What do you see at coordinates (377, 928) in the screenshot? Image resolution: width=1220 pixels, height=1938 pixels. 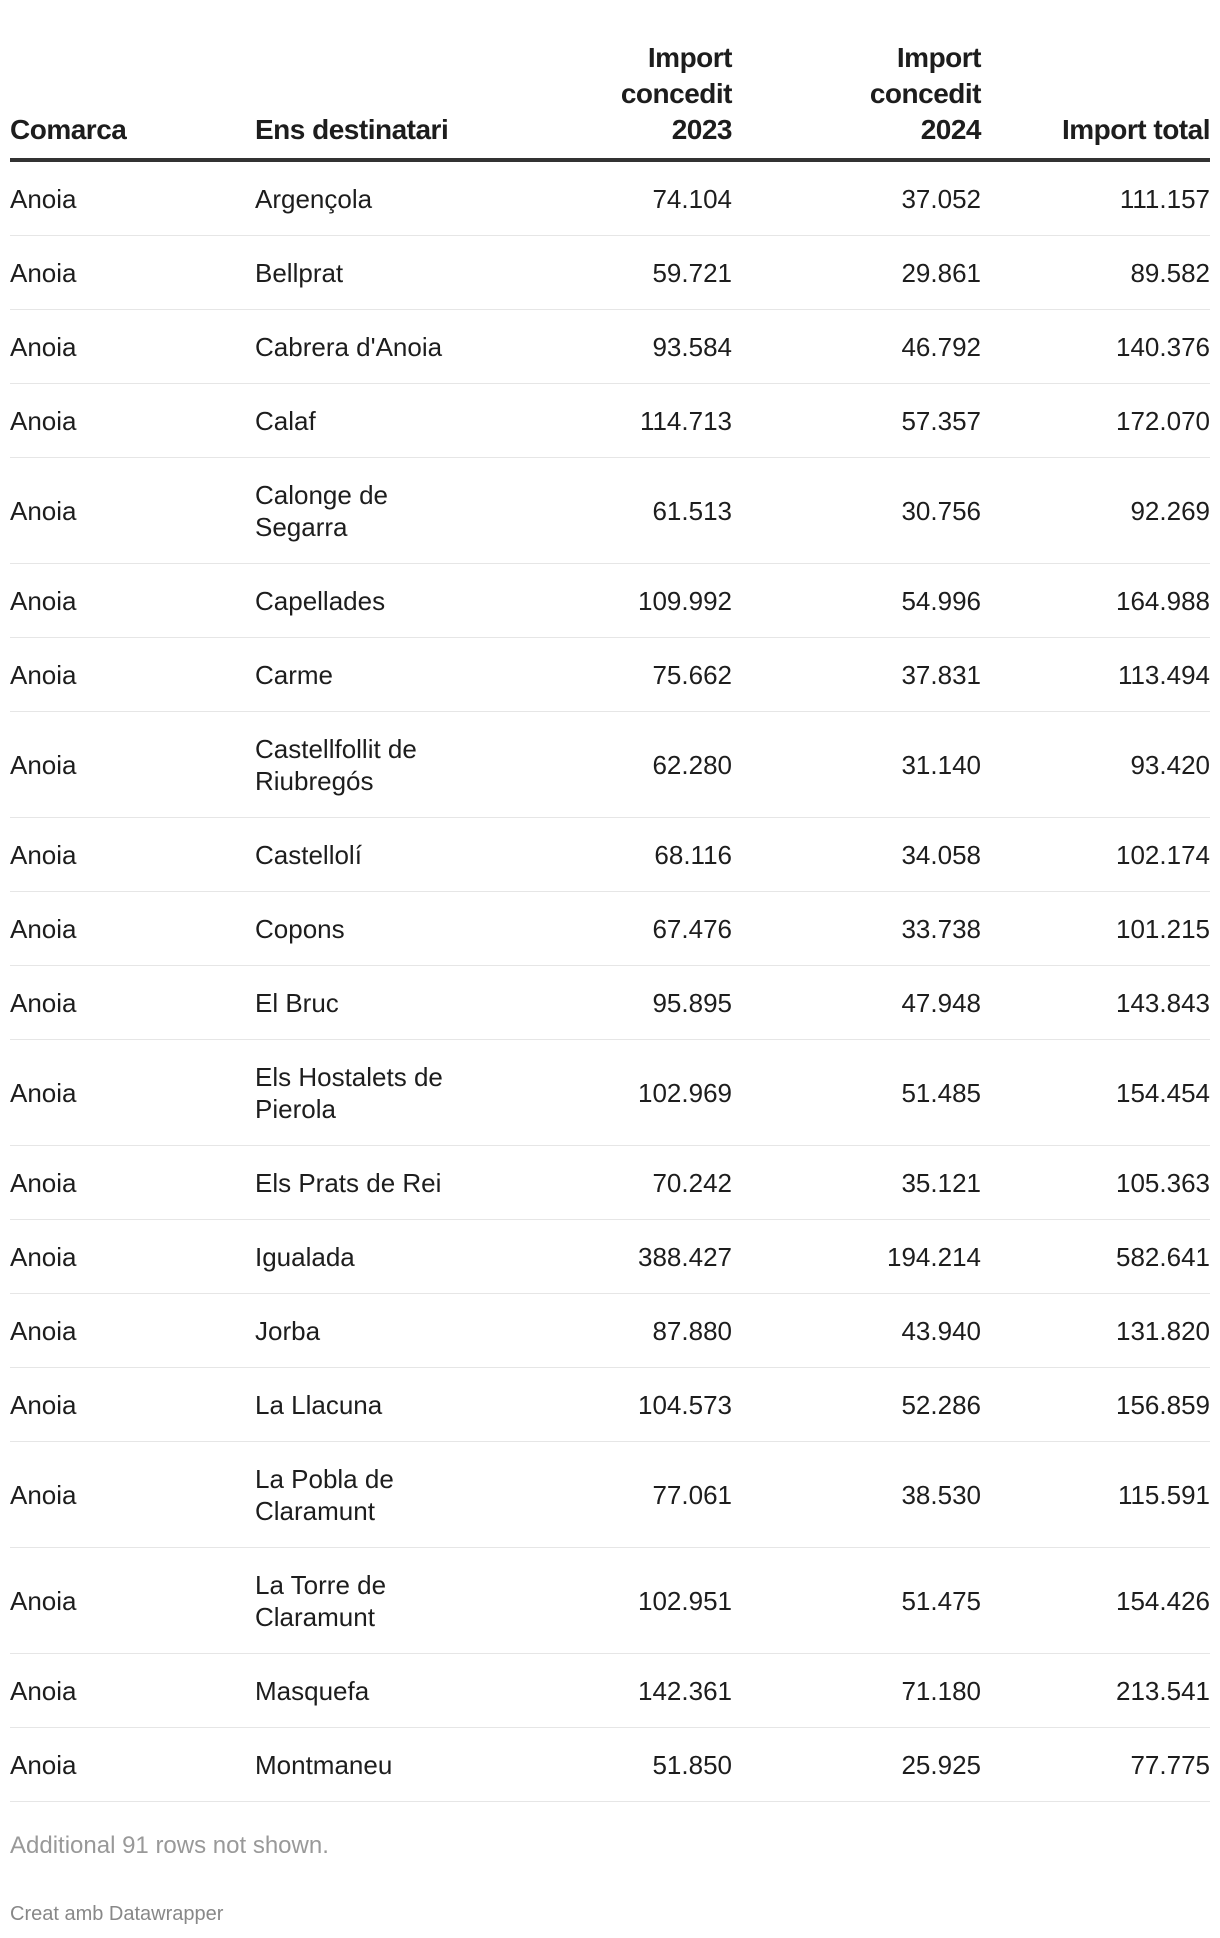 I see `cell-ens-destinatari: Copons` at bounding box center [377, 928].